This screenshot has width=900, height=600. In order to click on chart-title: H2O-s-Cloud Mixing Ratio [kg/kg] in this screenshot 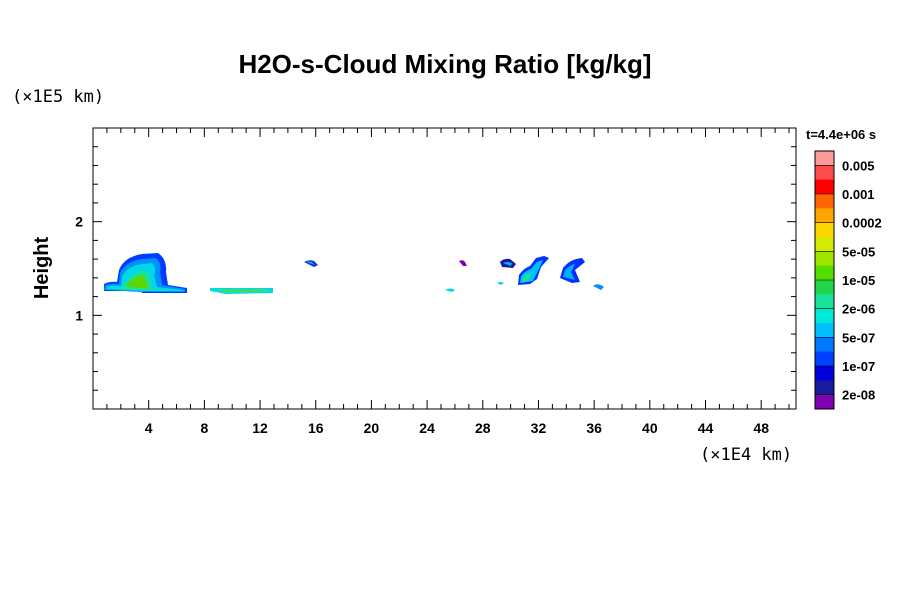, I will do `click(444, 64)`.